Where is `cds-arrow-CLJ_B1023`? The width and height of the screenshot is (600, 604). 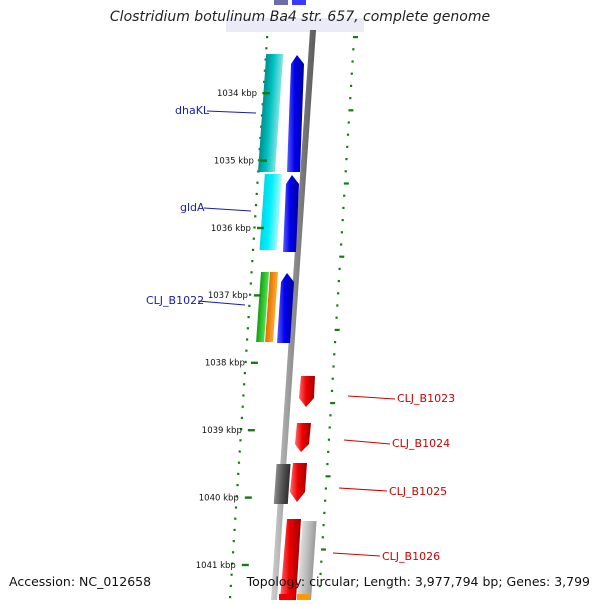 cds-arrow-CLJ_B1023 is located at coordinates (307, 391).